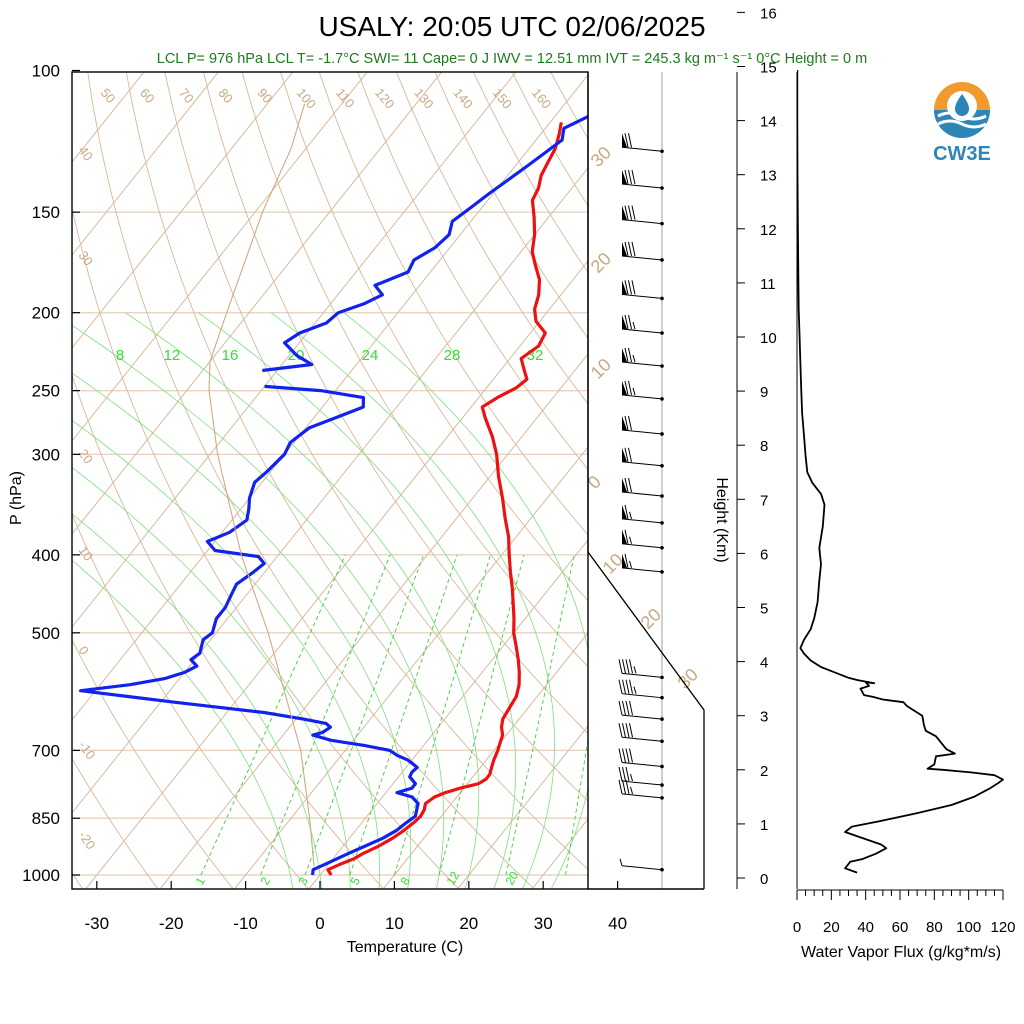 The height and width of the screenshot is (1024, 1024). Describe the element at coordinates (962, 123) in the screenshot. I see `cw3e-logo: CW3E` at that location.